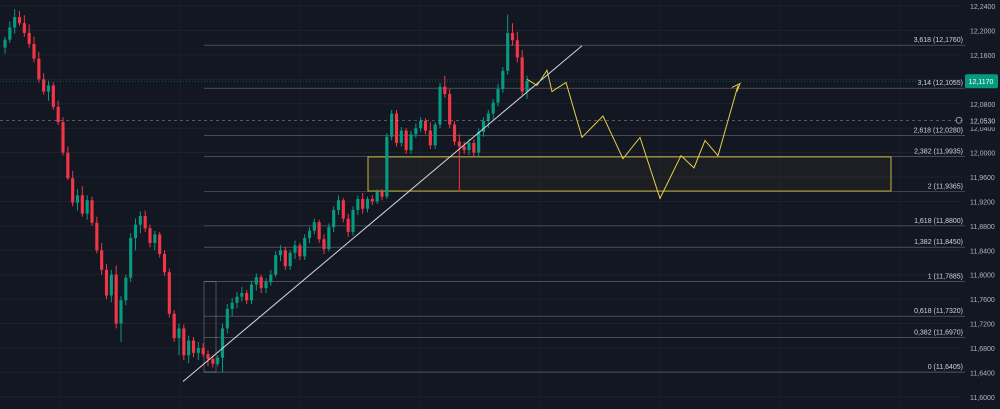 The height and width of the screenshot is (409, 1000). Describe the element at coordinates (982, 56) in the screenshot. I see `price-axis-tick-label: 12,1600` at that location.